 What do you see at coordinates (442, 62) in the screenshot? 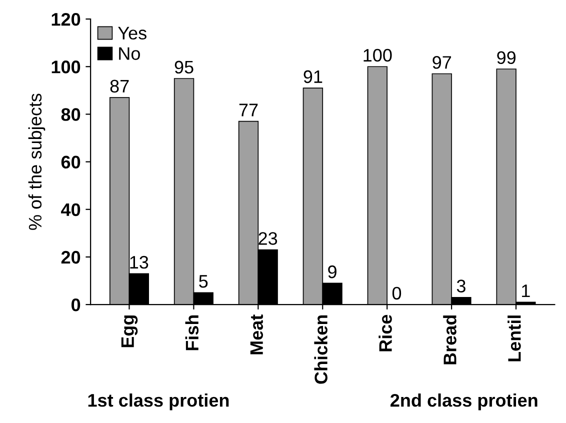
I see `data-label: 97` at bounding box center [442, 62].